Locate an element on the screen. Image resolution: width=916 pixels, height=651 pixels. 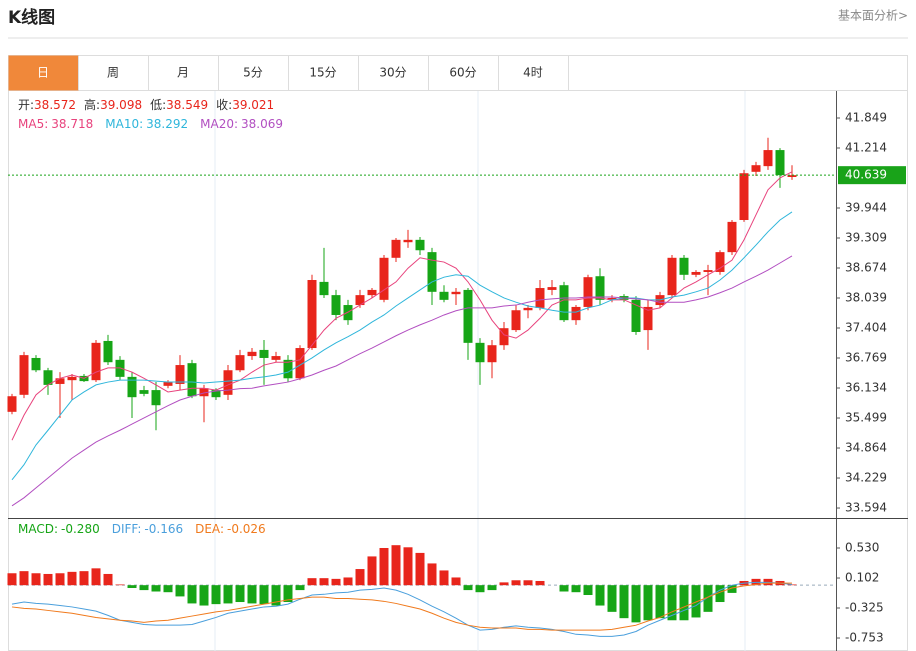
fundamental-link: 基本面分析> is located at coordinates (873, 16).